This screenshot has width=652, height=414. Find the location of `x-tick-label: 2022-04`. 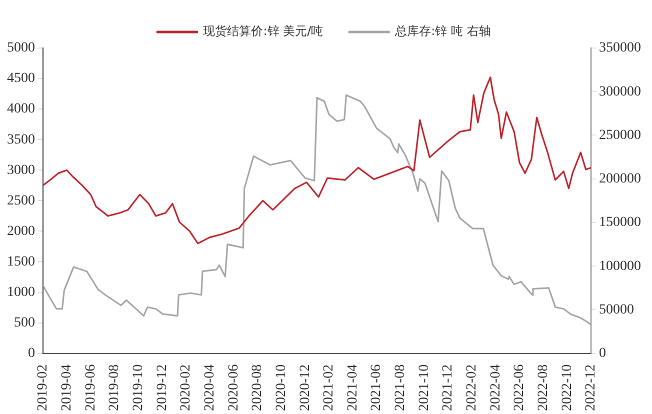

x-tick-label: 2022-04 is located at coordinates (496, 388).